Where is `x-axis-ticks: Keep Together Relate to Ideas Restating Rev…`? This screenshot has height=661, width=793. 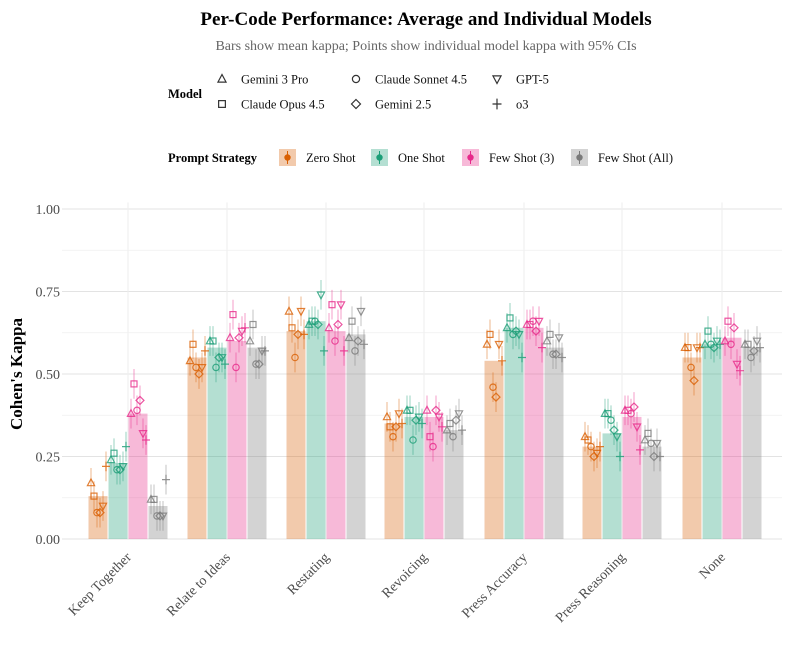
x-axis-ticks: Keep Together Relate to Ideas Restating Rev… is located at coordinates (397, 588).